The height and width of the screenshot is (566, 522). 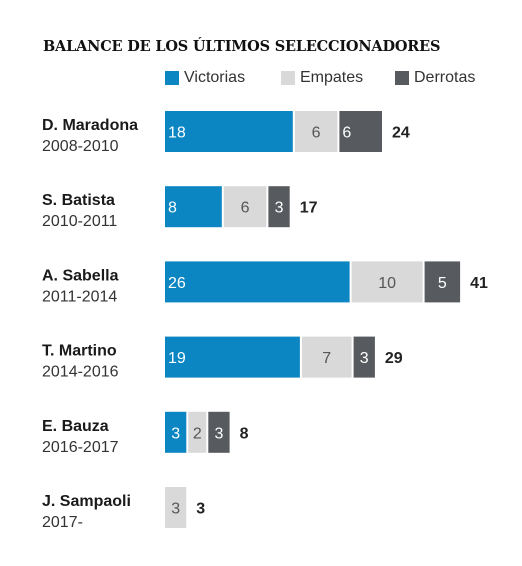 I want to click on bar-derrotas-s-batista, so click(x=279, y=207).